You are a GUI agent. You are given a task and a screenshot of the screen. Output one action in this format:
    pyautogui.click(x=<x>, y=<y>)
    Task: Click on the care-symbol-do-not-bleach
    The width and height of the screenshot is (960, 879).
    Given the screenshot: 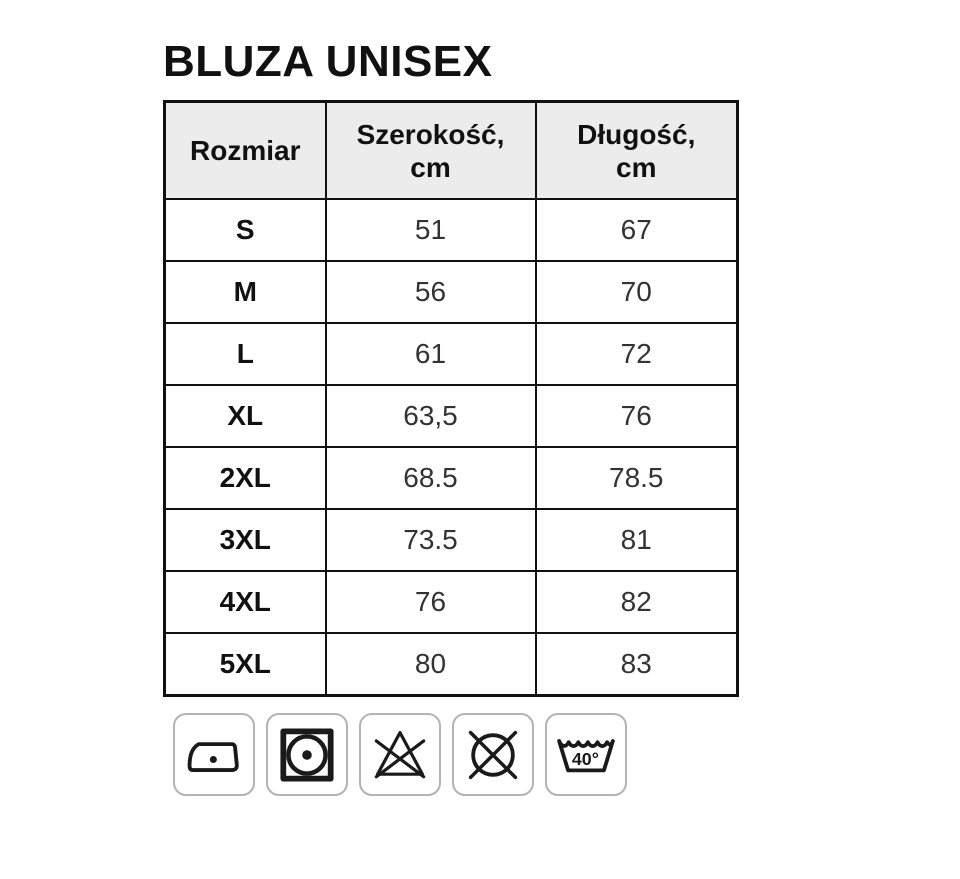 What is the action you would take?
    pyautogui.click(x=400, y=754)
    